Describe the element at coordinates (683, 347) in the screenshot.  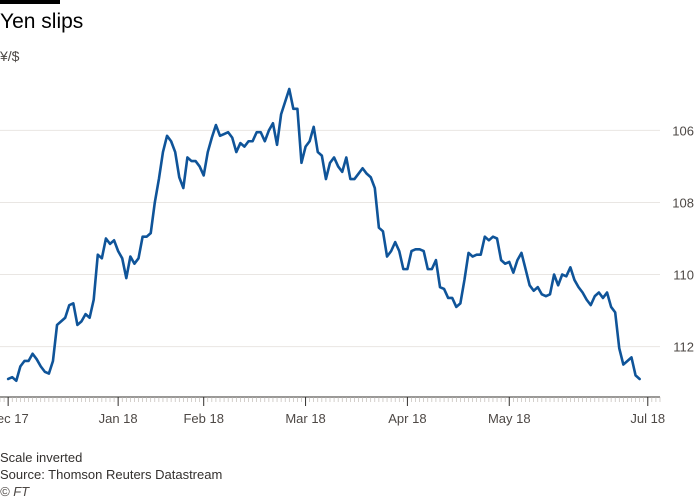
I see `y-tick-label: 112` at that location.